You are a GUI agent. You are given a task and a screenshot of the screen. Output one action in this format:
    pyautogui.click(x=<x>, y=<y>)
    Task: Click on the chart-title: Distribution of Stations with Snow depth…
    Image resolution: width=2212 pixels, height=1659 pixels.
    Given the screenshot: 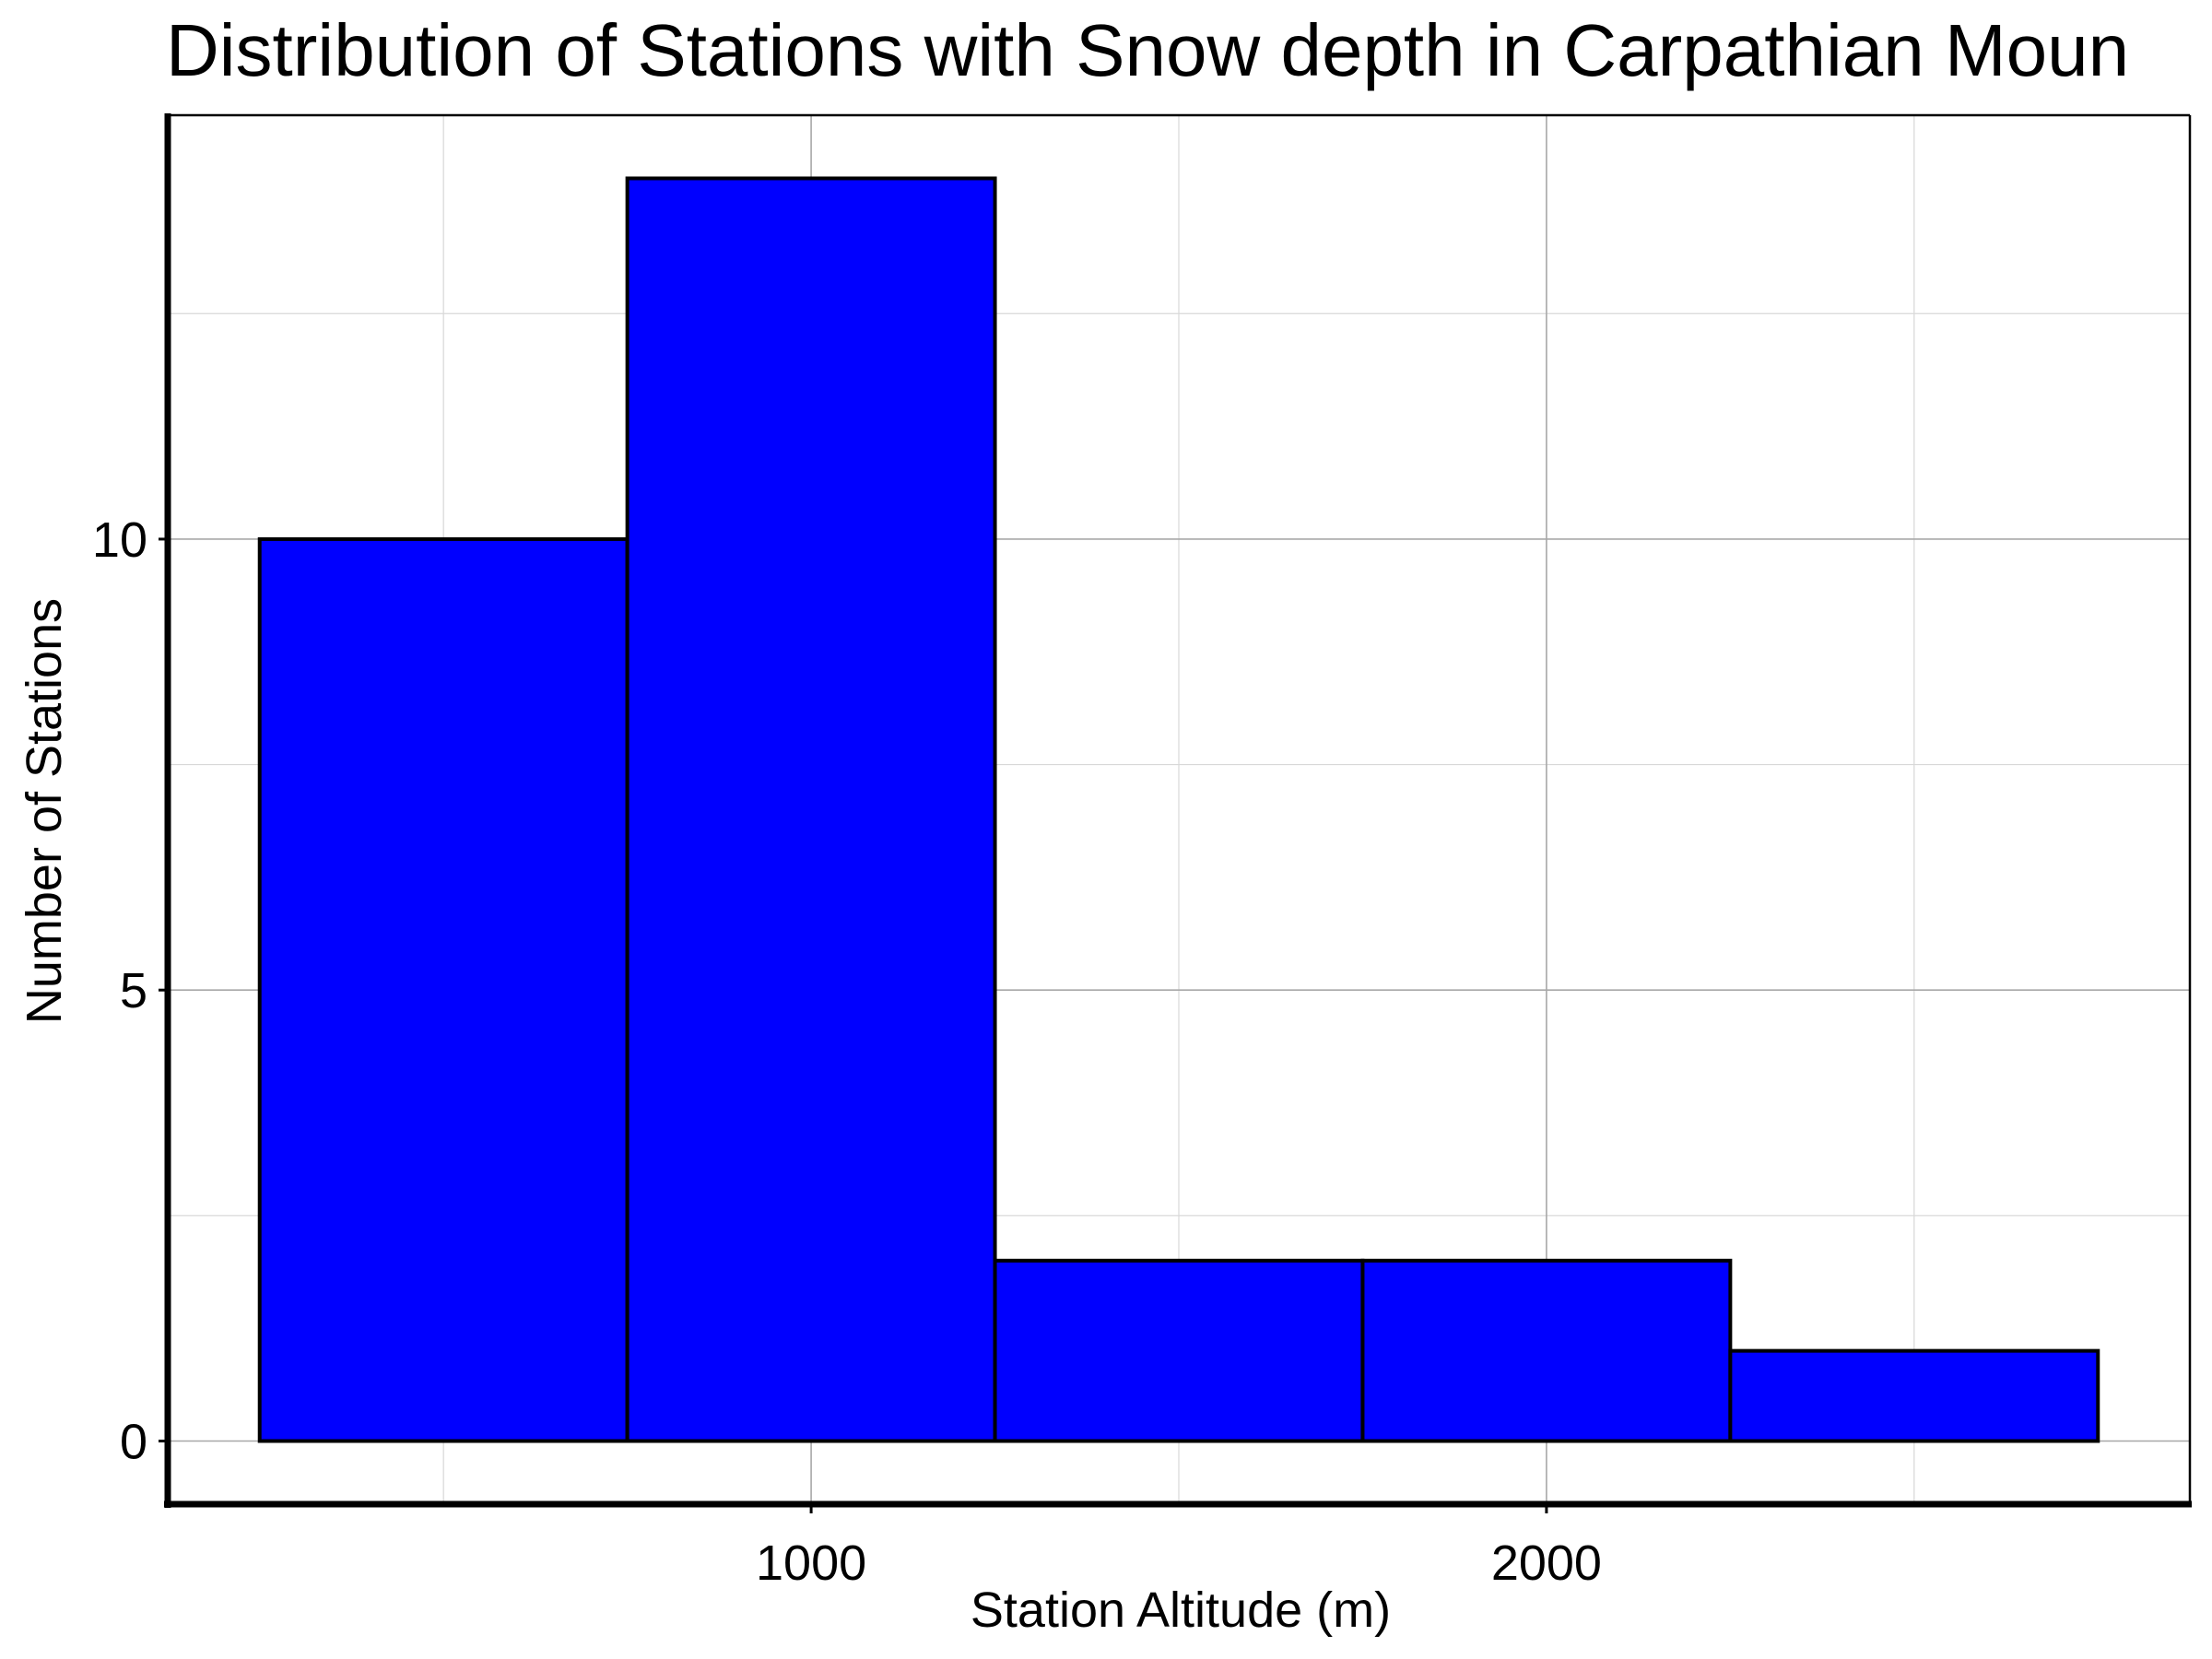 What is the action you would take?
    pyautogui.click(x=1147, y=50)
    